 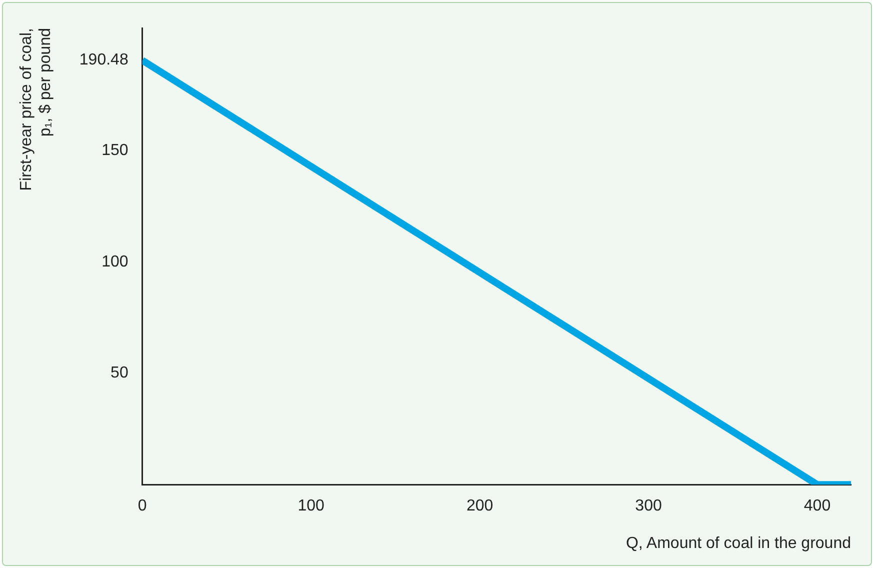 What do you see at coordinates (311, 506) in the screenshot?
I see `x-tick-label: 100` at bounding box center [311, 506].